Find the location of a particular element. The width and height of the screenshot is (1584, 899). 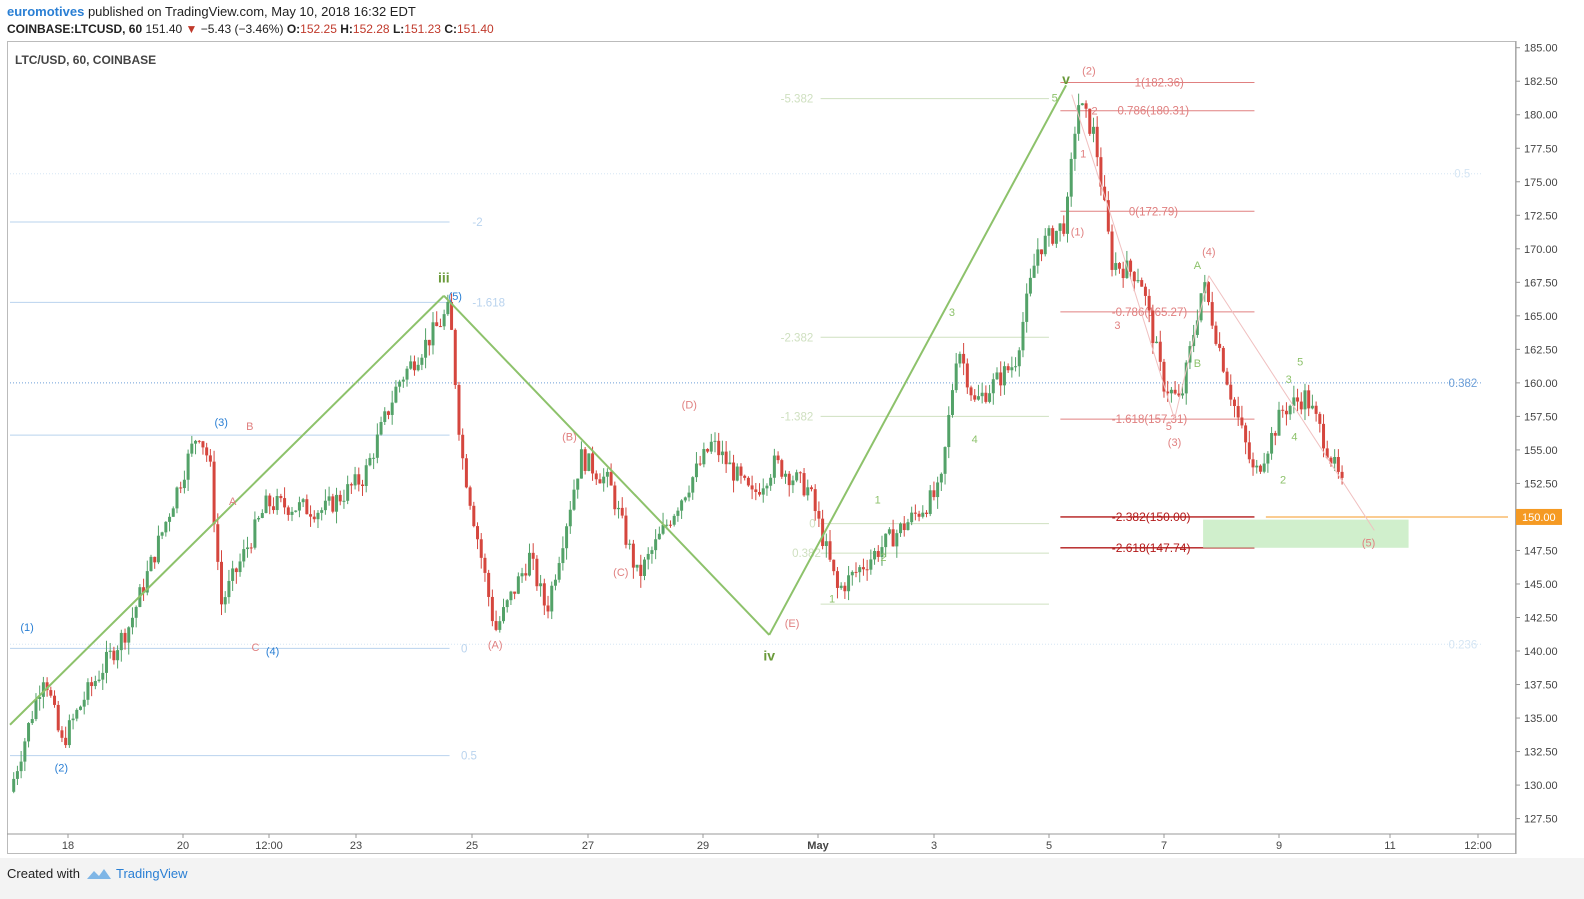

fib-level-label: -2.382(150.00) is located at coordinates (1151, 517).